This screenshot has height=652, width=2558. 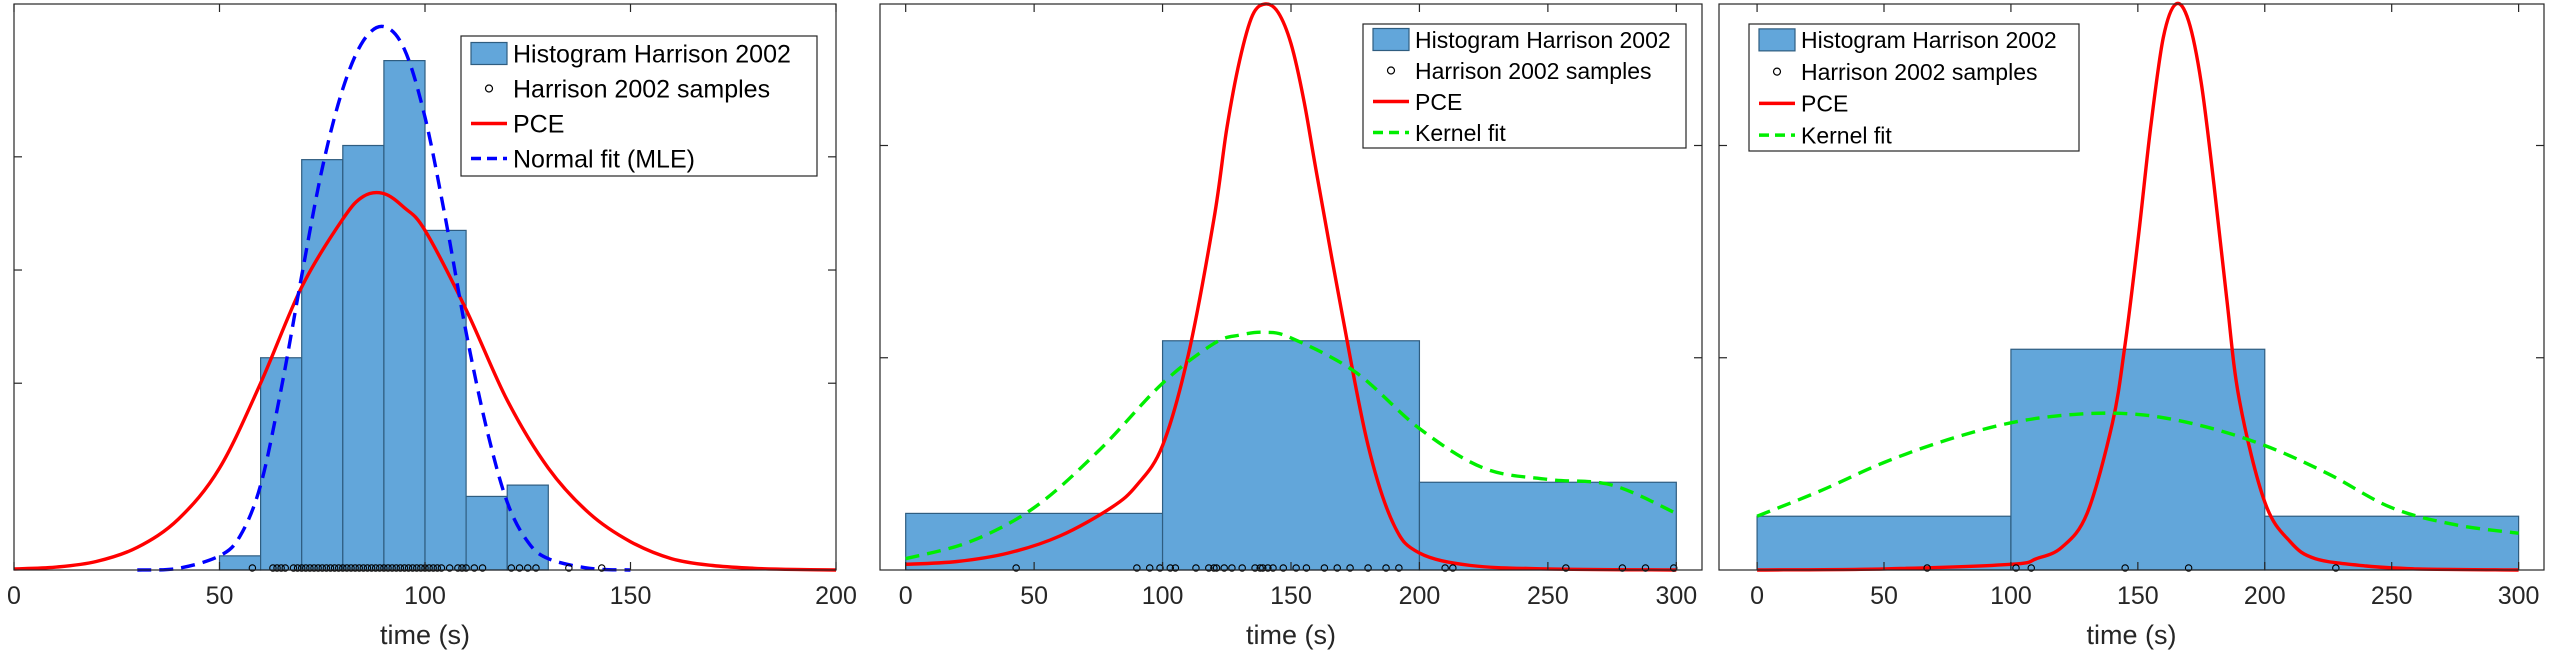 I want to click on panel-3-legend-label-pce: PCE, so click(x=1824, y=104).